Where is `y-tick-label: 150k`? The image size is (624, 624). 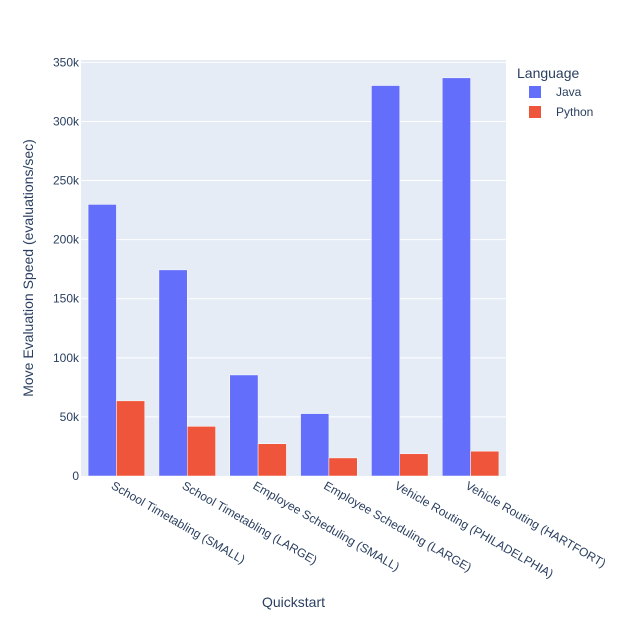
y-tick-label: 150k is located at coordinates (66, 299).